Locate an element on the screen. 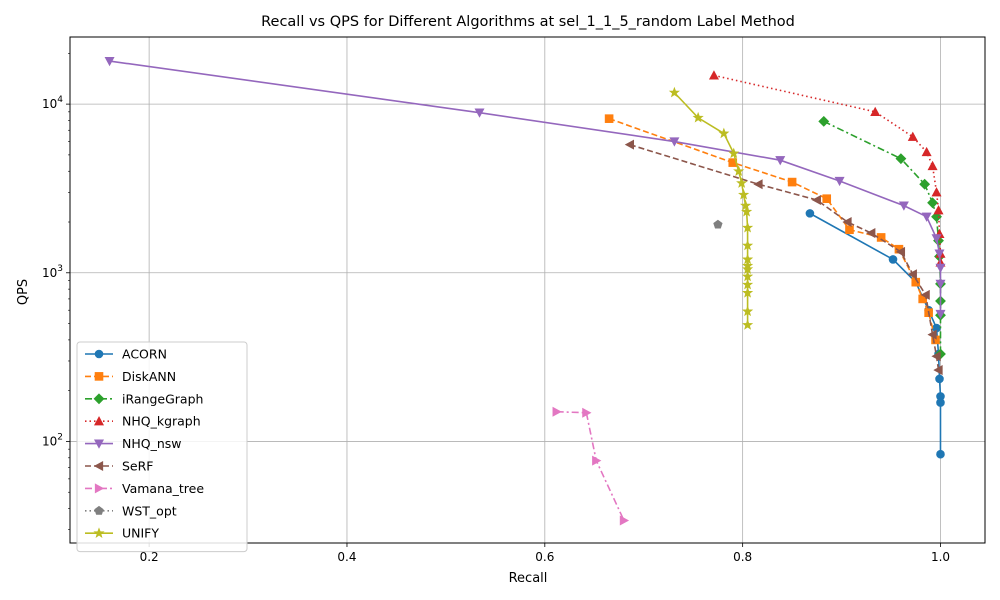  legend-entry: WST_opt is located at coordinates (131, 510).